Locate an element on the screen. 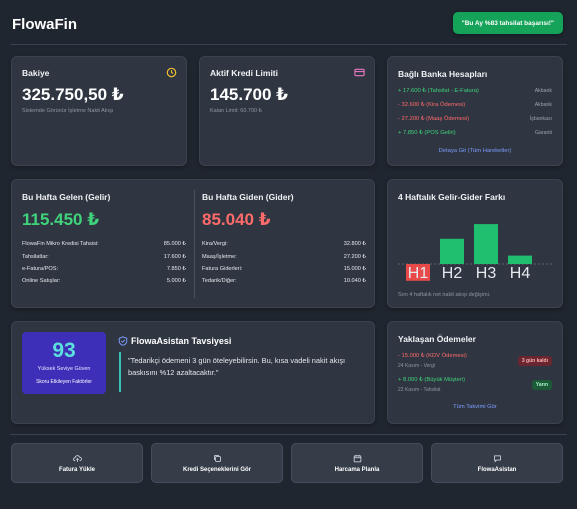  expense-row: Fatura Giderleri: 15.000 ₺ is located at coordinates (284, 269).